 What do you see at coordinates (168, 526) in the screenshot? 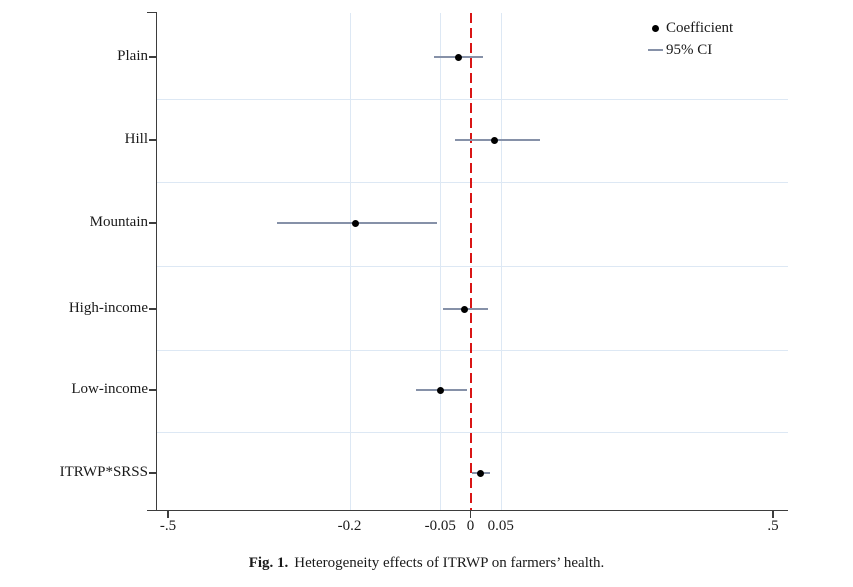
I see `x-axis-tick-label: -.5` at bounding box center [168, 526].